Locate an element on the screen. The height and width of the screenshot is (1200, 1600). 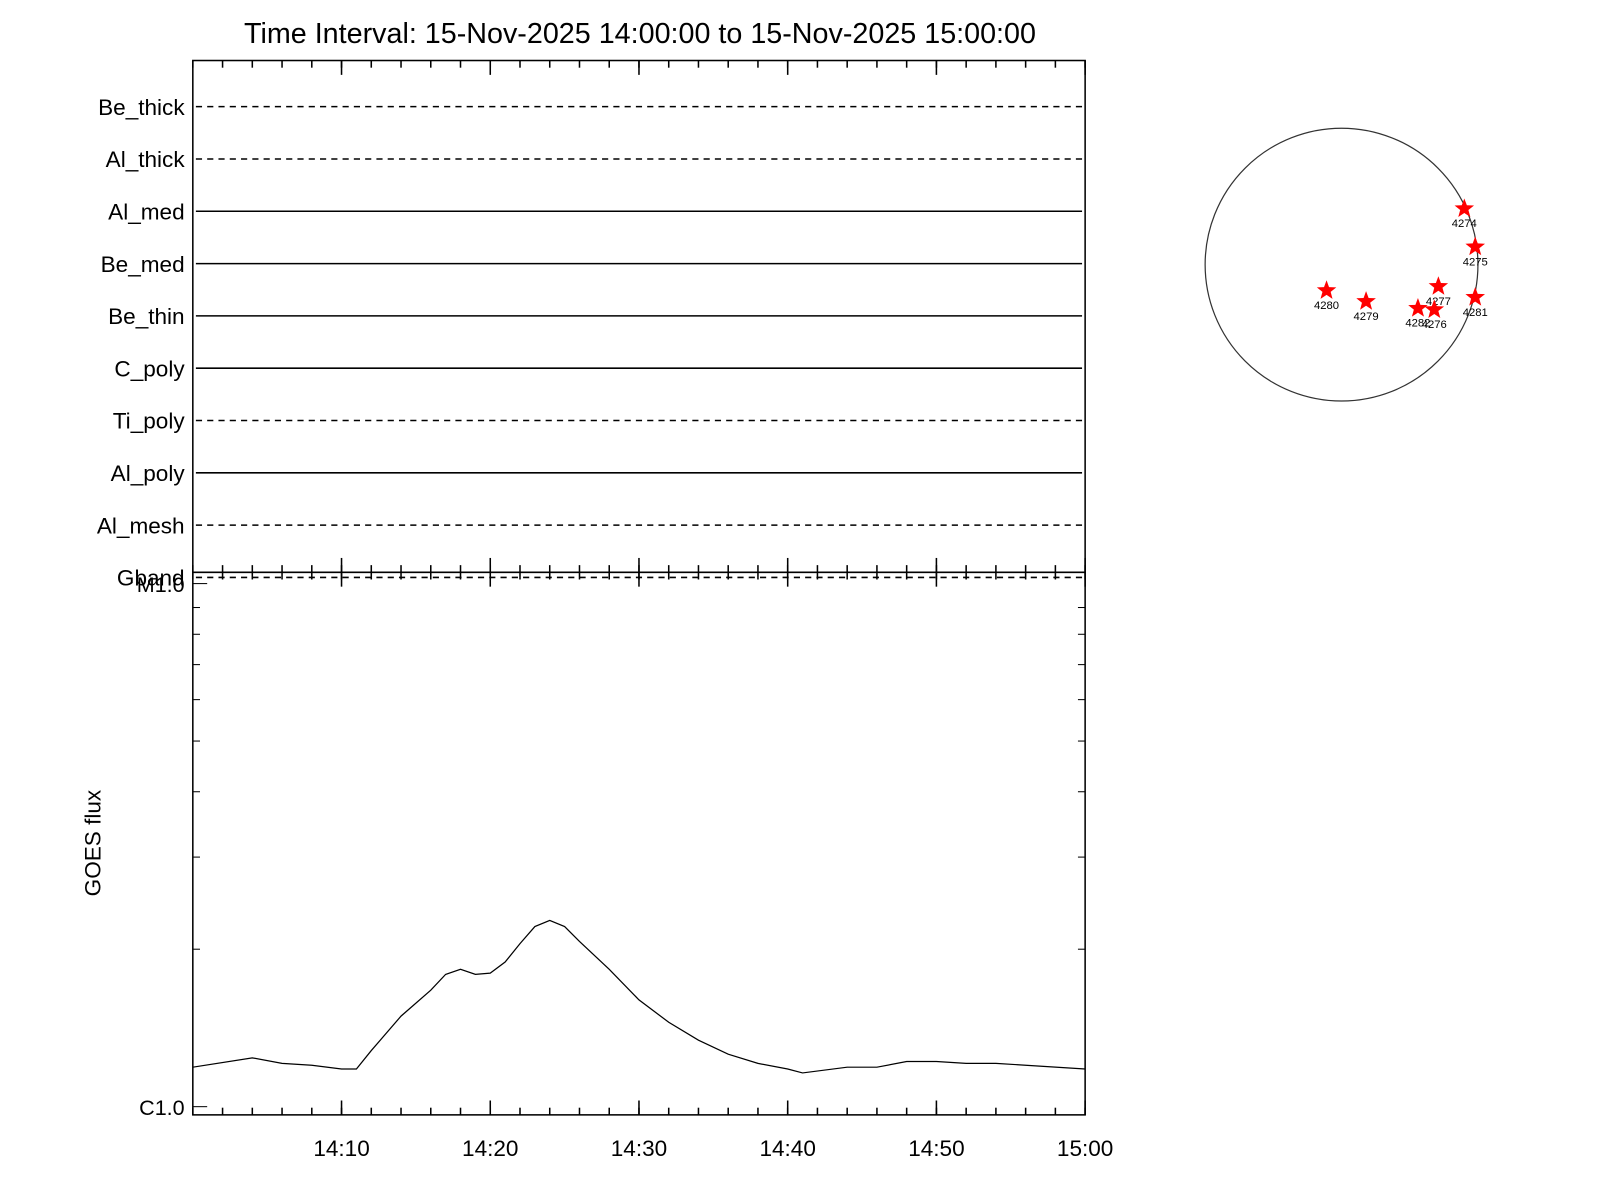
filter-label: Al_mesh is located at coordinates (141, 525).